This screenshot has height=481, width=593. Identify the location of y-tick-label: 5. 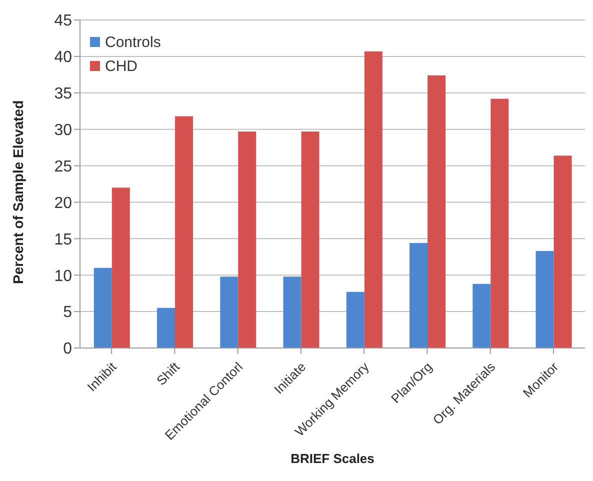
(67, 313).